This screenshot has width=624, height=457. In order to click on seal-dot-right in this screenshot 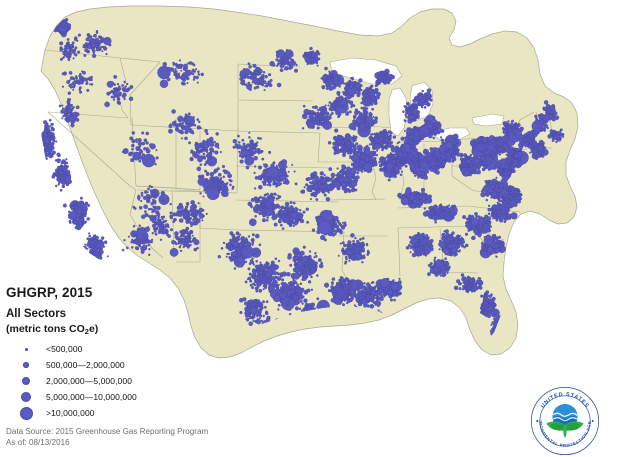, I will do `click(592, 421)`.